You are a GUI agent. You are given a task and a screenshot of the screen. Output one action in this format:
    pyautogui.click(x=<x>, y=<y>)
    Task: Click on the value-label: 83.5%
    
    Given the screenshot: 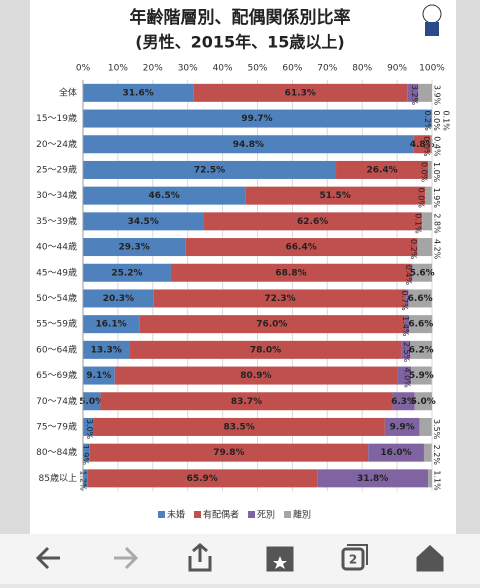 What is the action you would take?
    pyautogui.click(x=239, y=427)
    